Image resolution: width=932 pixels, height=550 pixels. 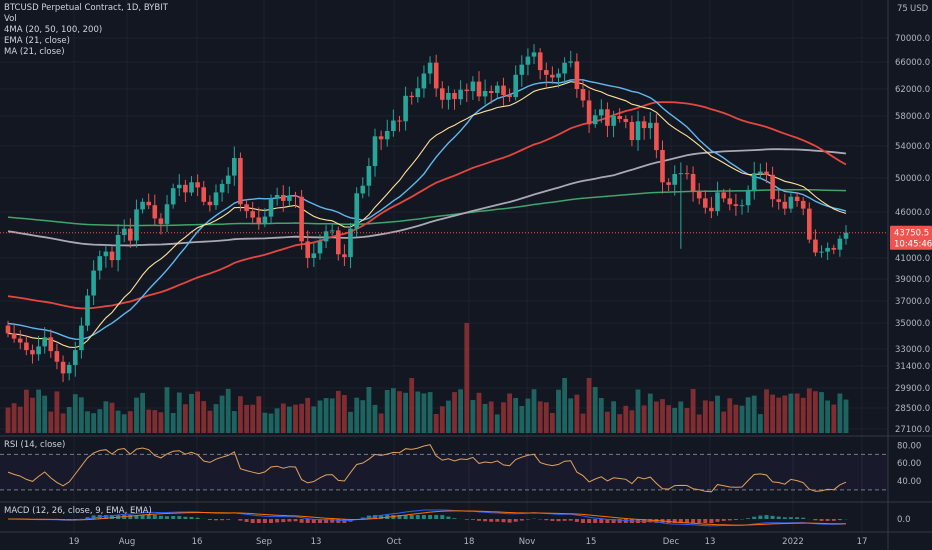 I want to click on macd-legend: MACD (12, 26, close, 9, EMA, EMA), so click(x=78, y=511).